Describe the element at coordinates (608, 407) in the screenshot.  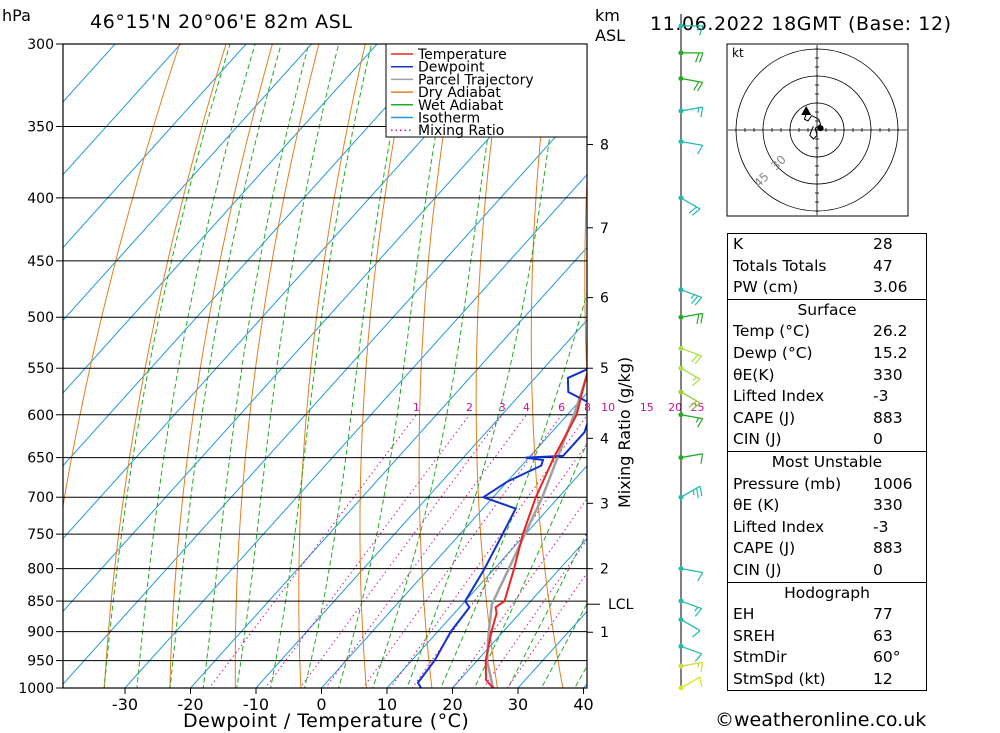
I see `mixing-ratio-tick-label: 10` at that location.